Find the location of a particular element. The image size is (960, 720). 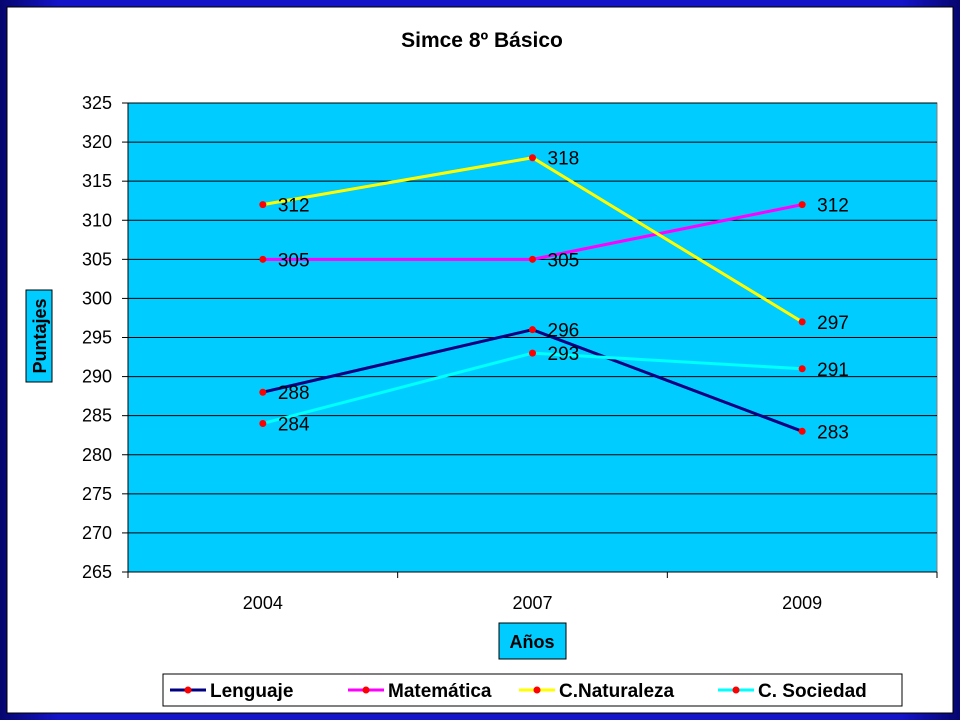

y-tick-label: 290 is located at coordinates (97, 377).